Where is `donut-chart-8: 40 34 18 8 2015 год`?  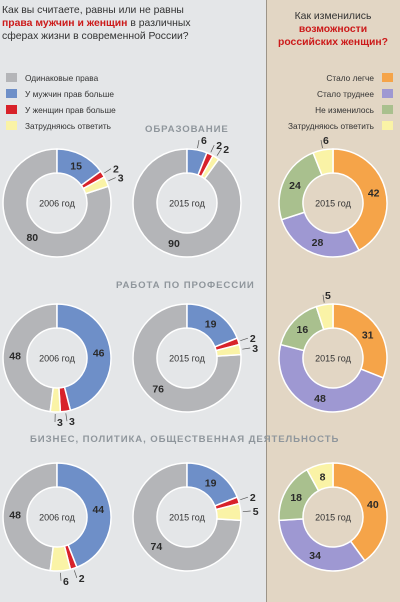 donut-chart-8: 40 34 18 8 2015 год is located at coordinates (333, 517).